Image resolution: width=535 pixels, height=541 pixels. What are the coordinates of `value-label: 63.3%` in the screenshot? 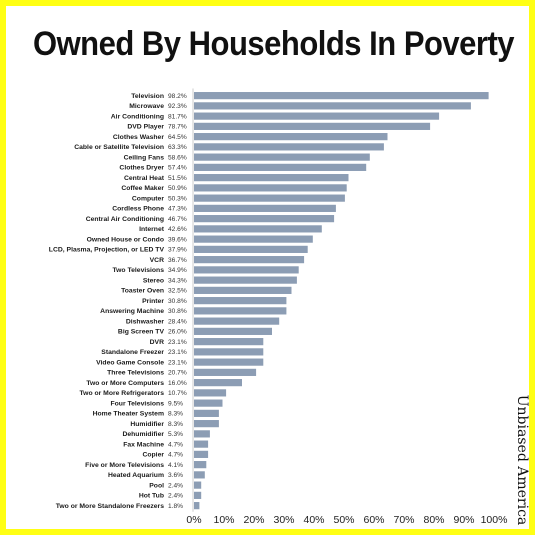 It's located at (177, 147).